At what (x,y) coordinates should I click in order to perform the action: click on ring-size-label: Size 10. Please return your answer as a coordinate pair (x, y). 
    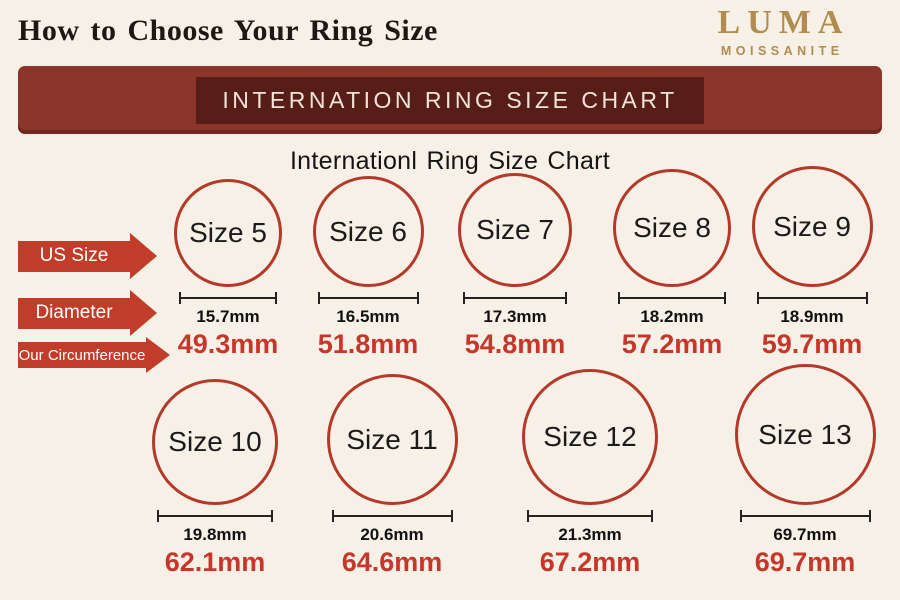
    Looking at the image, I should click on (215, 442).